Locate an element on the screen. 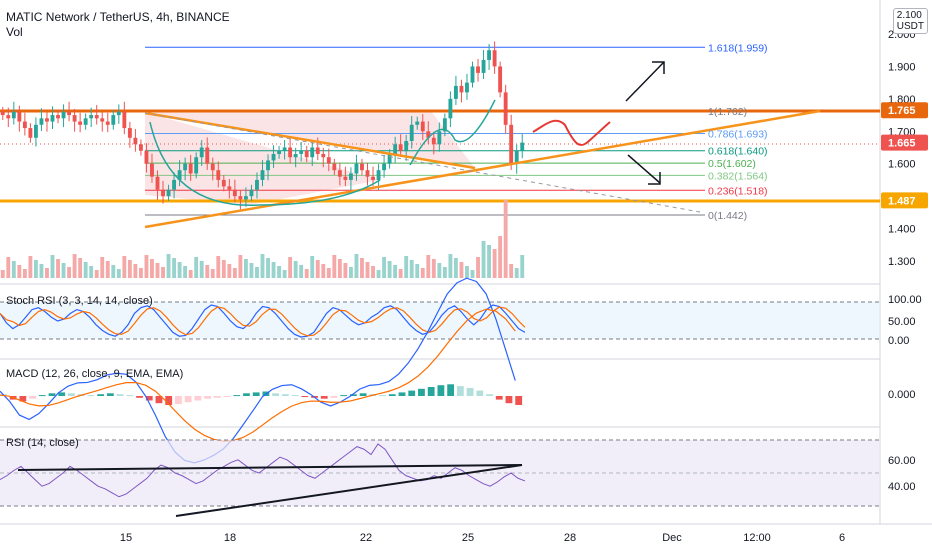 This screenshot has height=550, width=932. up-arrow-icon is located at coordinates (645, 81).